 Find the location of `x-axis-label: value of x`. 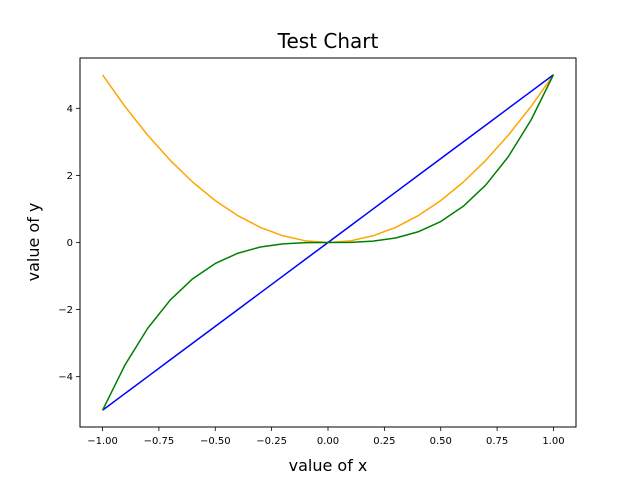

x-axis-label: value of x is located at coordinates (328, 465).